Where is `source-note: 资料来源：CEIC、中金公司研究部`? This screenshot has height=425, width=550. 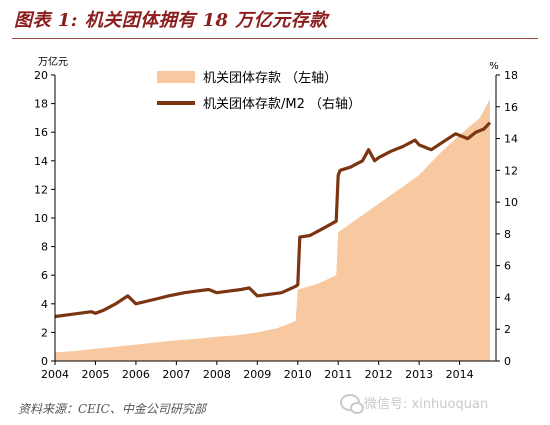 source-note: 资料来源：CEIC、中金公司研究部 is located at coordinates (112, 409).